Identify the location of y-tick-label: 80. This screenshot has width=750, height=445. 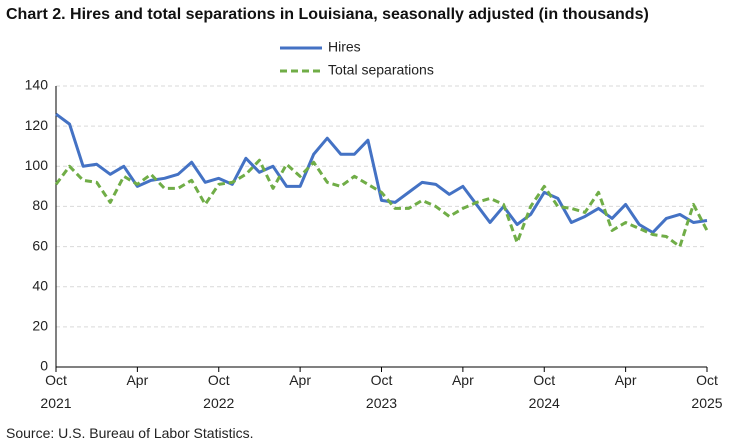
(40, 205).